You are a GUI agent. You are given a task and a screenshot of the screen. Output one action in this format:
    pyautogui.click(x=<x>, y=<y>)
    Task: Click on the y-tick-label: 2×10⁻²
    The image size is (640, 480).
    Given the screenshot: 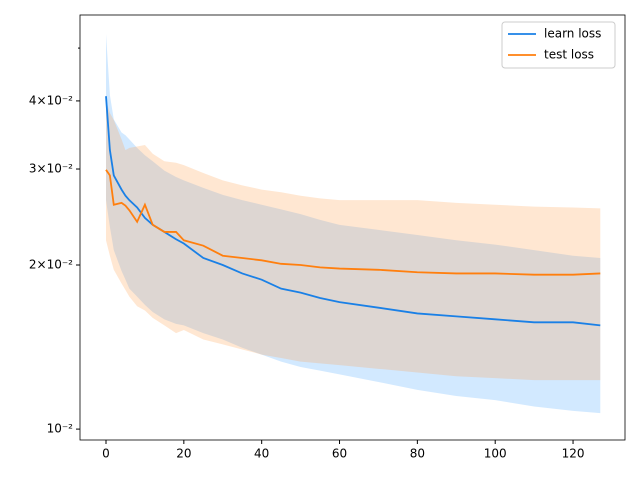 What is the action you would take?
    pyautogui.click(x=51, y=265)
    